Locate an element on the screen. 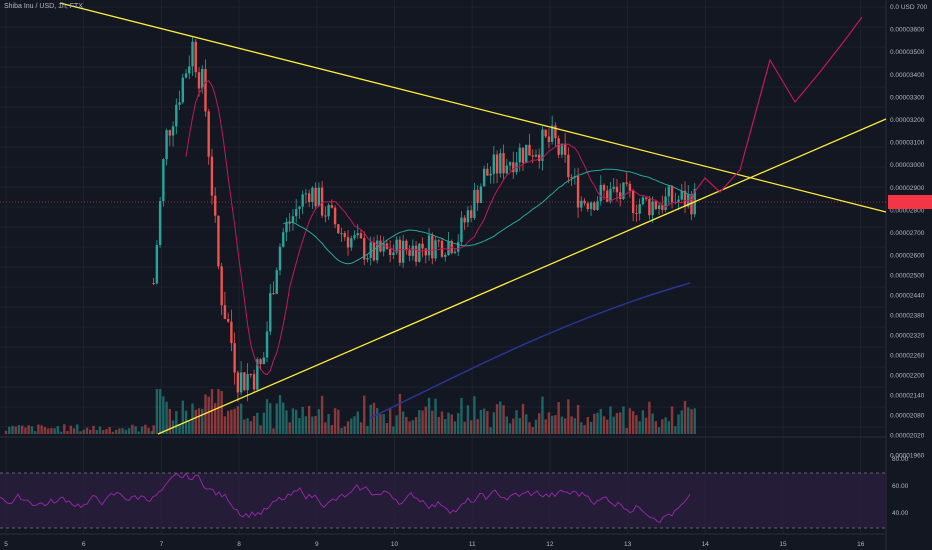 The image size is (932, 550). y-tick-label: 0.00003000 is located at coordinates (907, 165).